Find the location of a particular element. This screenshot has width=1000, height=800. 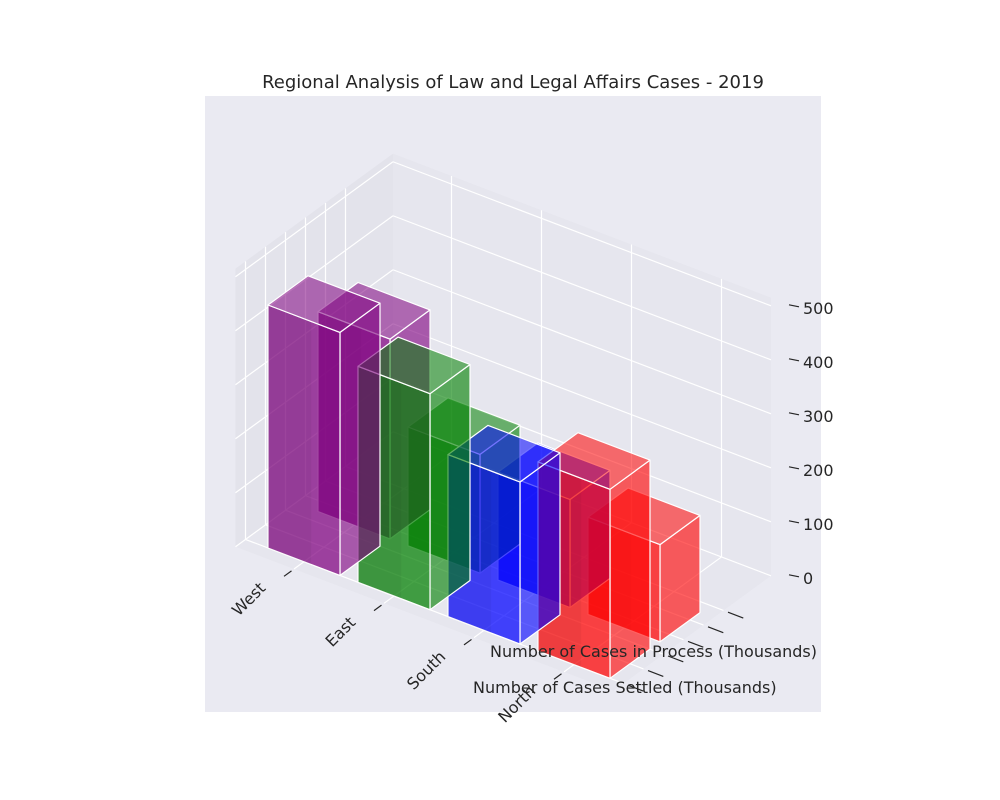

y-tick-label: Number of Cases Settled (Thousands) is located at coordinates (625, 687).